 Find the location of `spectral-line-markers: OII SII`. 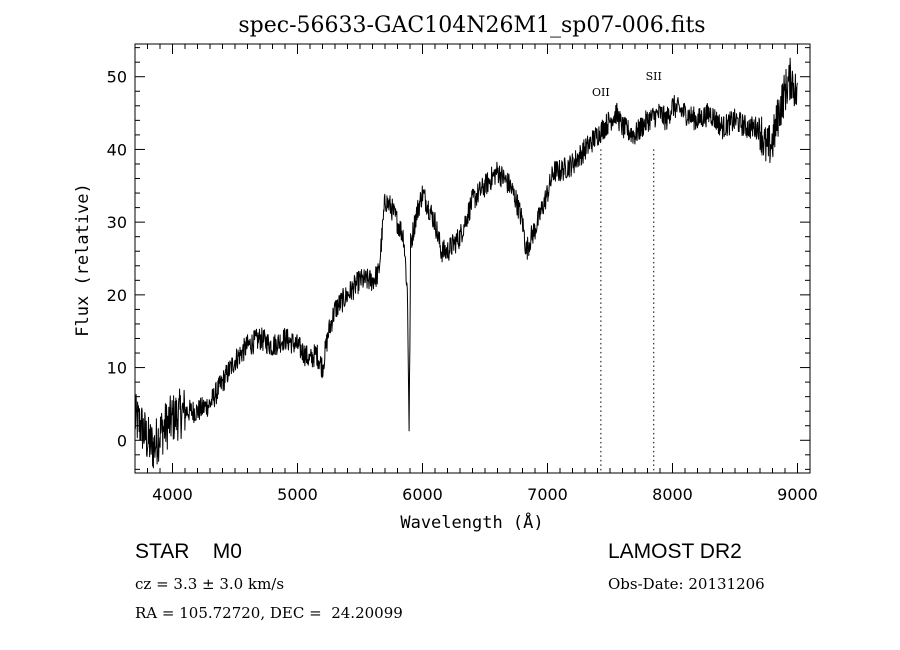

spectral-line-markers: OII SII is located at coordinates (627, 271).